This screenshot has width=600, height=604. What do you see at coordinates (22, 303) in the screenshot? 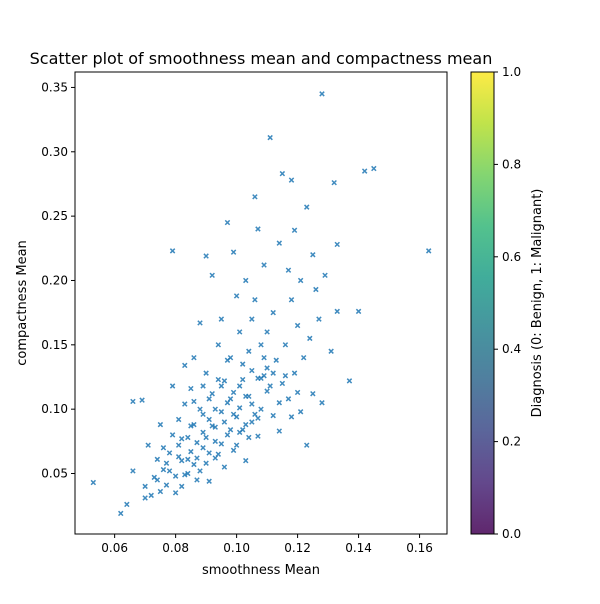
I see `y-axis-label: compactness Mean` at bounding box center [22, 303].